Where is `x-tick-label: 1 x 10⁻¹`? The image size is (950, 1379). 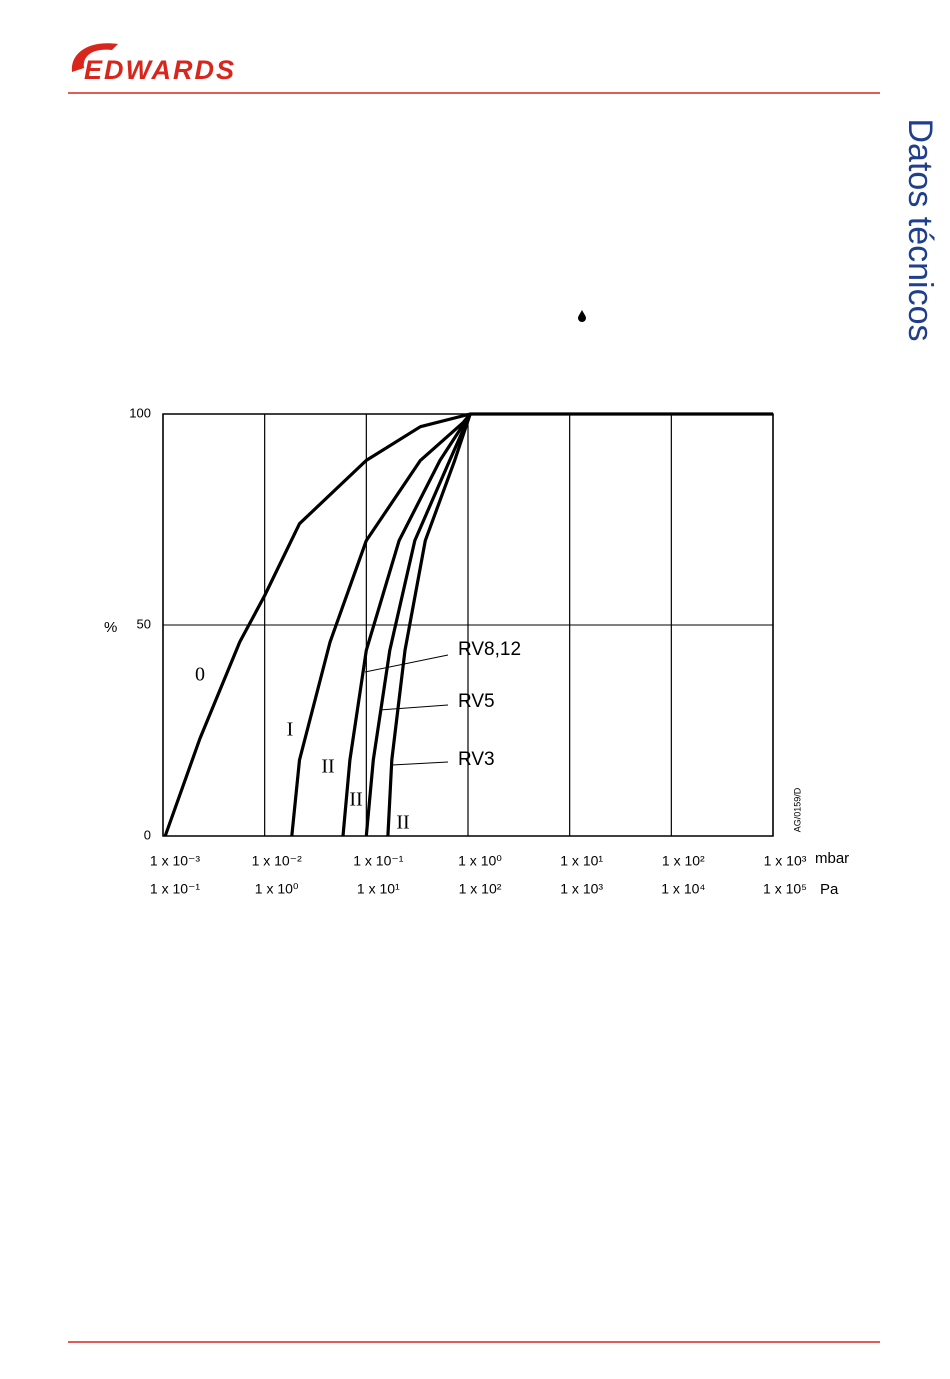 x-tick-label: 1 x 10⁻¹ is located at coordinates (378, 861).